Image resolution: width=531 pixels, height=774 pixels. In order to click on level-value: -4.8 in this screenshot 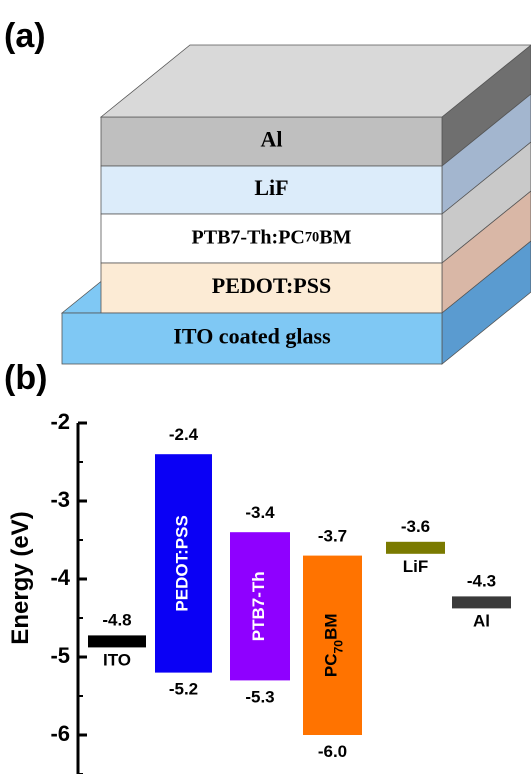, I will do `click(116, 620)`.